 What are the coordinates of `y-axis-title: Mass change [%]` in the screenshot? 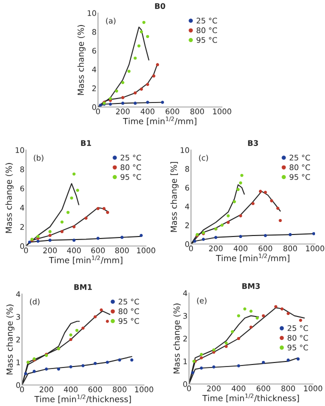 It's located at (174, 197).